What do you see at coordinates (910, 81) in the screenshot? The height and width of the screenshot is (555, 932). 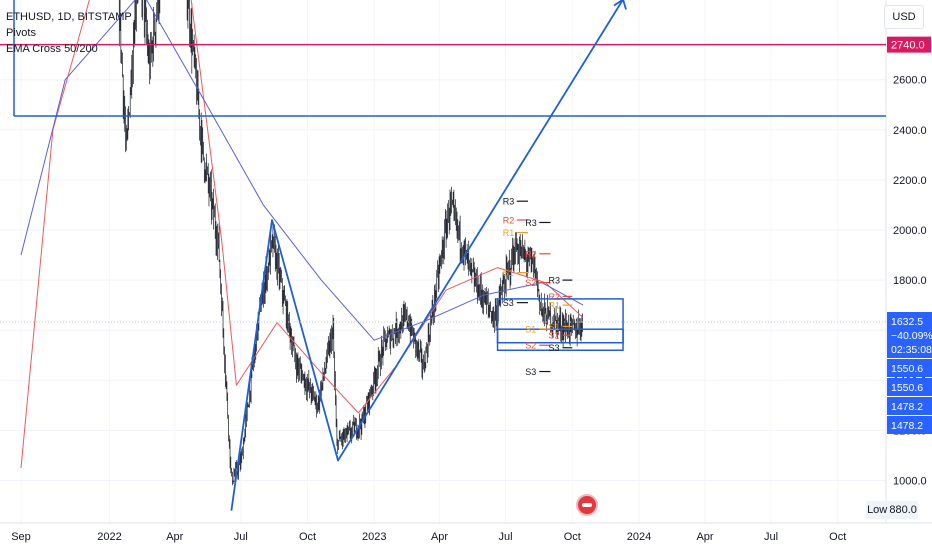 I see `y-tick-label: 2600.0` at bounding box center [910, 81].